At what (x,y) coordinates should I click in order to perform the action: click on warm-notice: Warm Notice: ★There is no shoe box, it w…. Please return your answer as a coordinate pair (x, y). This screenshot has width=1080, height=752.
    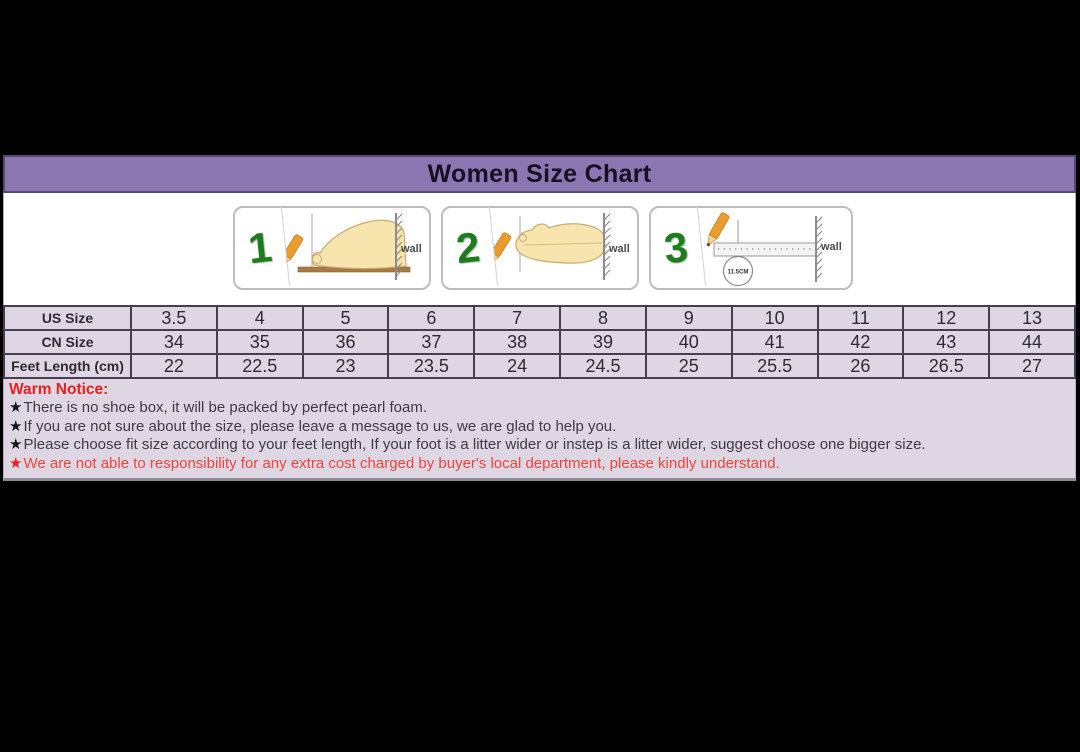
    Looking at the image, I should click on (539, 430).